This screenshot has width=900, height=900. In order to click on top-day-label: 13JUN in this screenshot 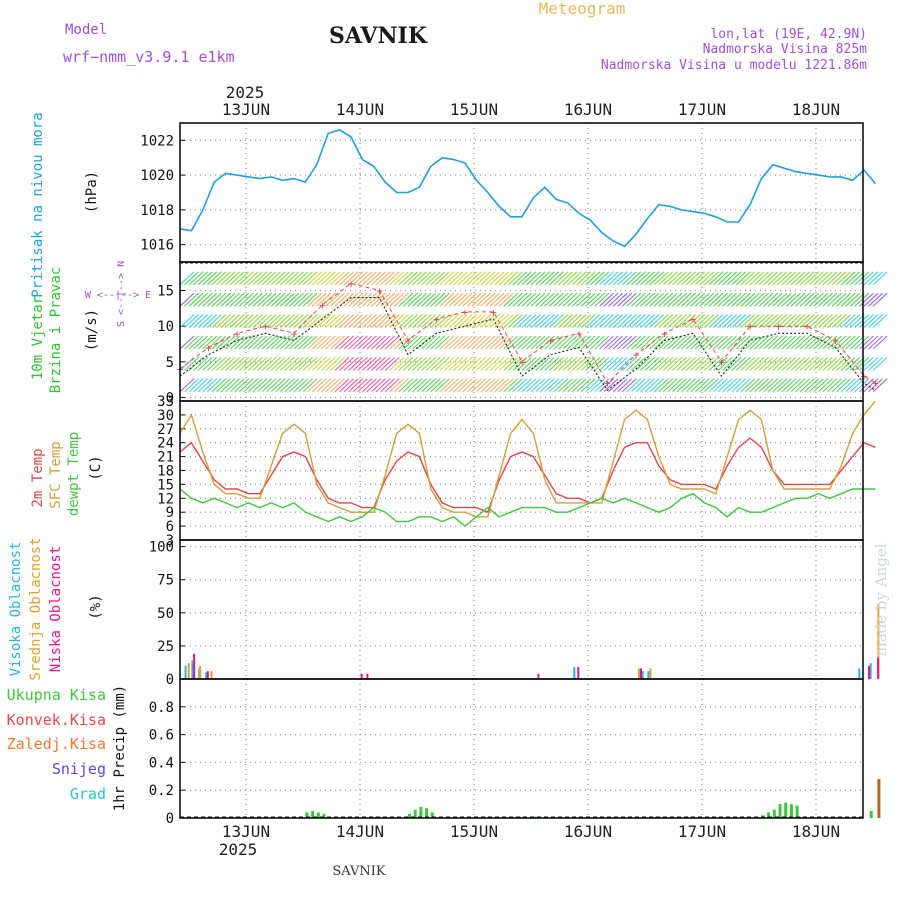, I will do `click(246, 109)`.